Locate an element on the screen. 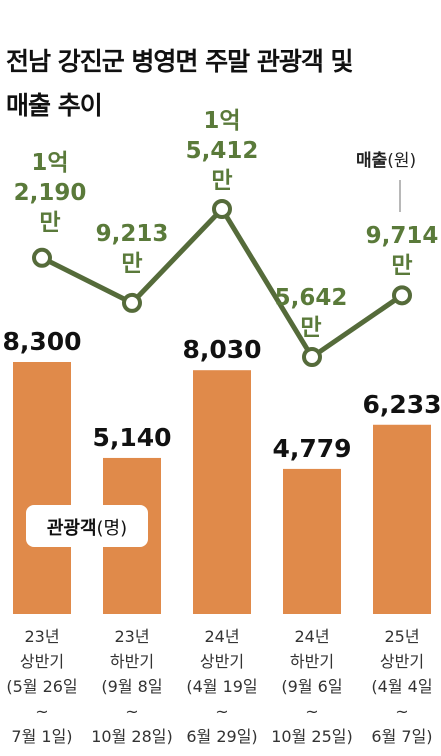 Image resolution: width=441 pixels, height=756 pixels. sales-value-label-3-2: 5,412 is located at coordinates (222, 151).